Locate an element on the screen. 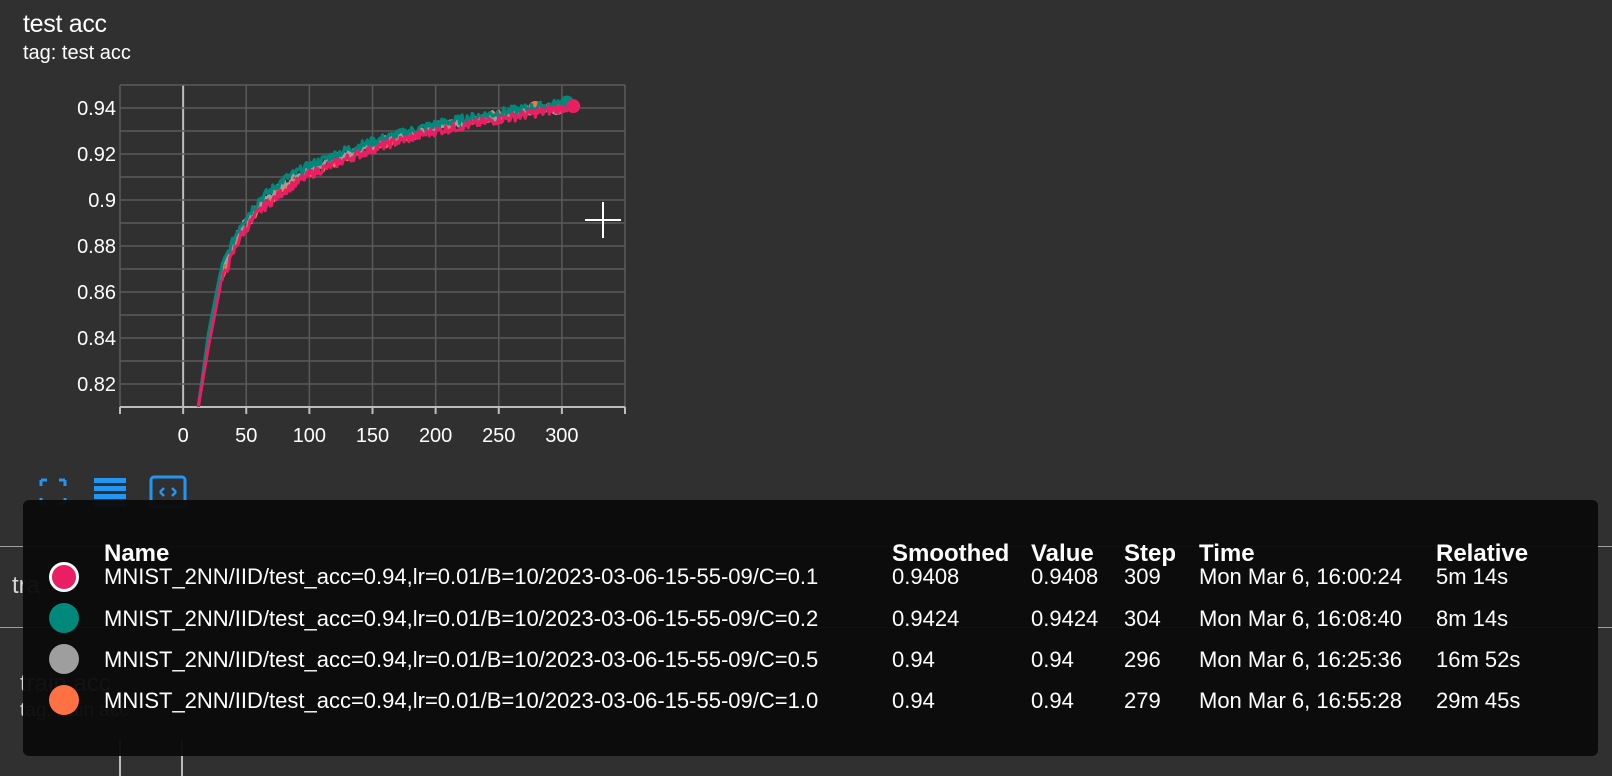  run-step: 296 is located at coordinates (1142, 659).